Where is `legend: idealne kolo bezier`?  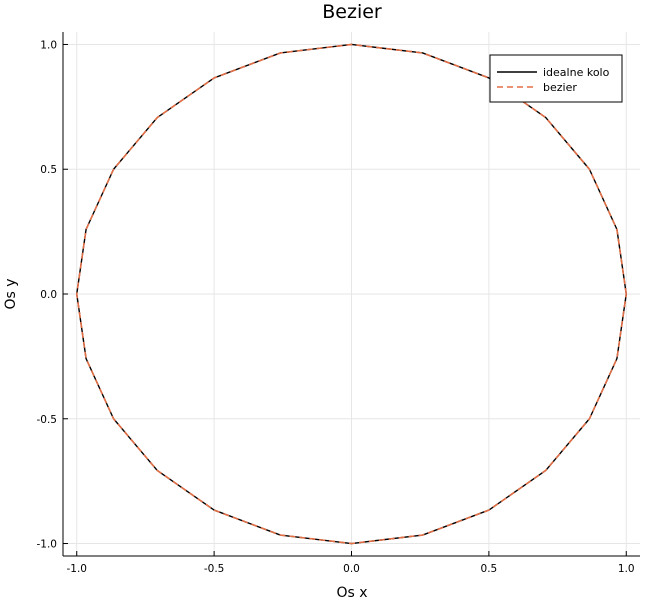
legend: idealne kolo bezier is located at coordinates (556, 78).